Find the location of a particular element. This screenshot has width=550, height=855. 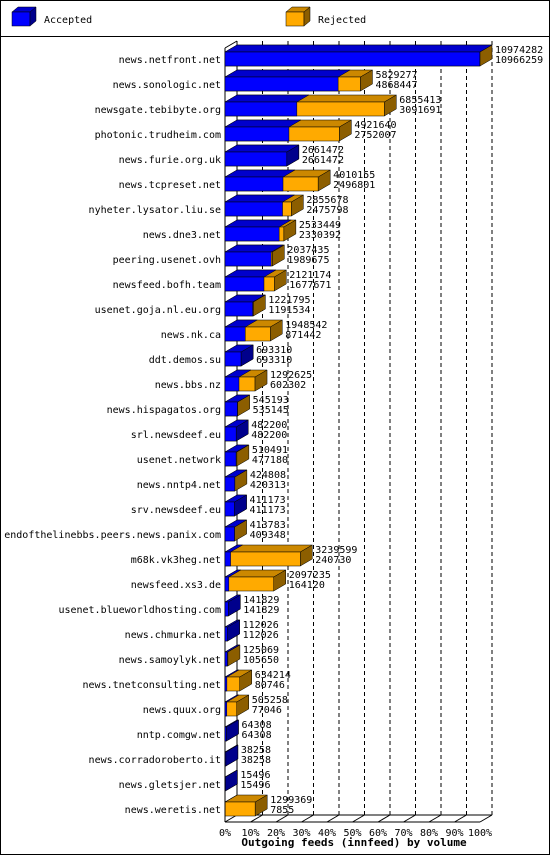

chart-title: Outgoing feeds (innfeed) by volume is located at coordinates (354, 842).